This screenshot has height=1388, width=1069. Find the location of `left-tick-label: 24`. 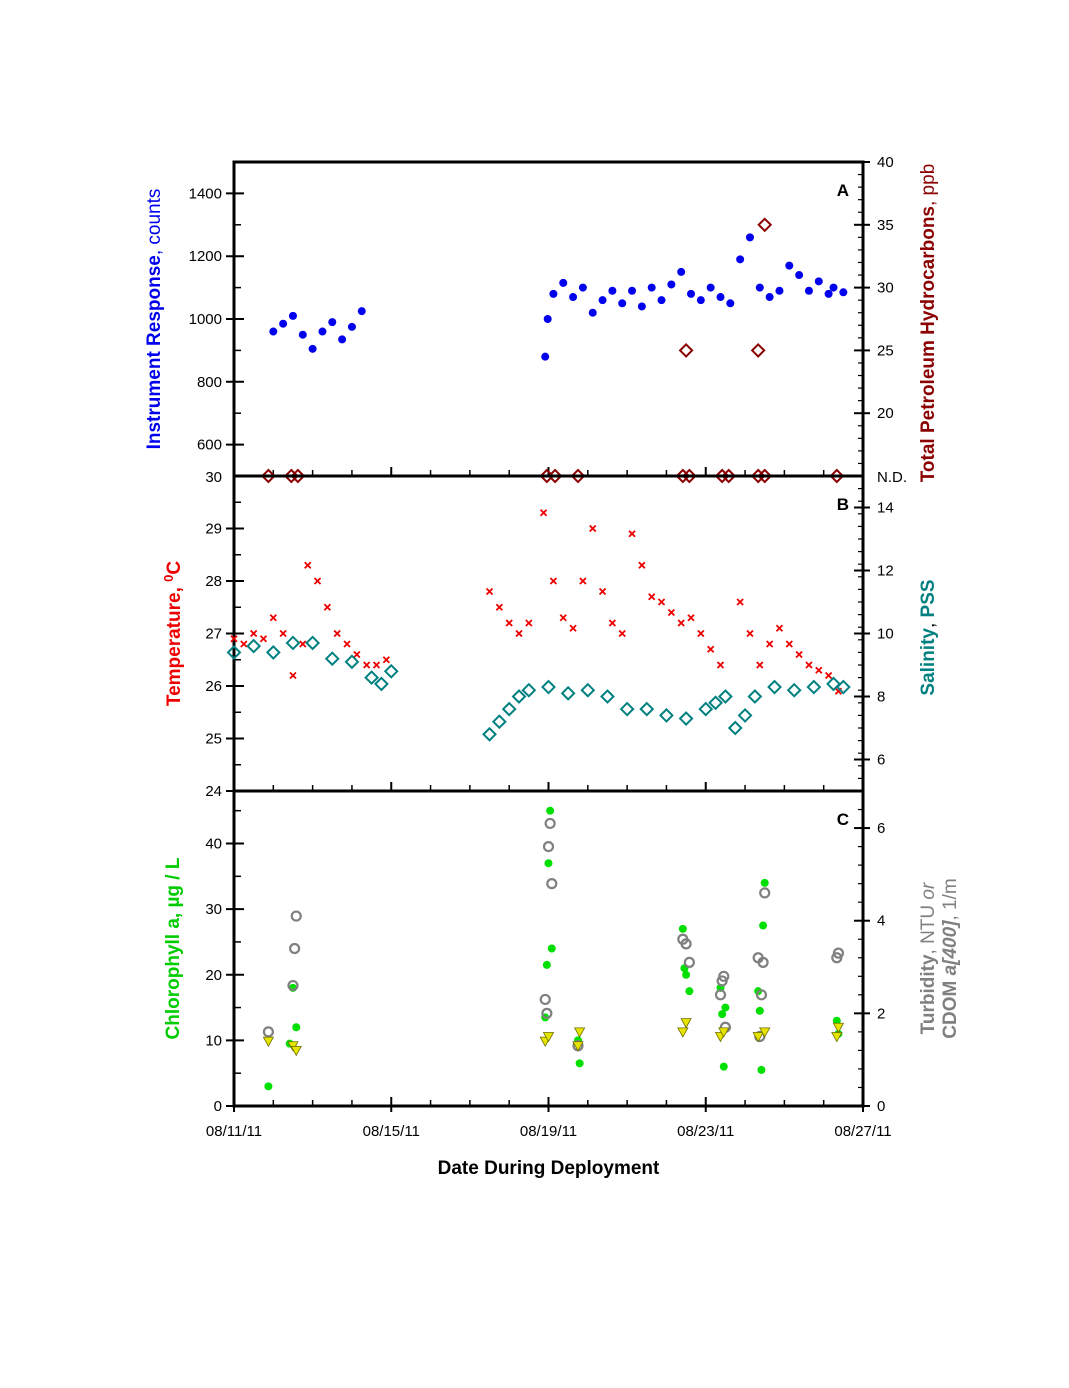

left-tick-label: 24 is located at coordinates (213, 791).